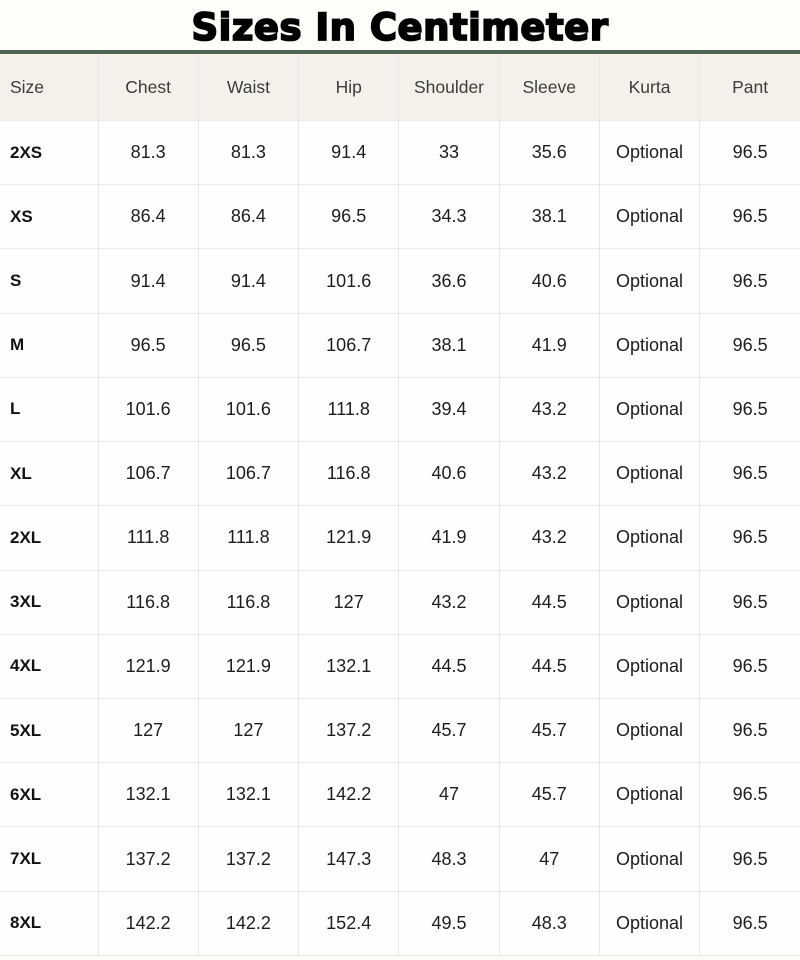 This screenshot has height=960, width=800. Describe the element at coordinates (348, 859) in the screenshot. I see `size-value: 147.3` at that location.